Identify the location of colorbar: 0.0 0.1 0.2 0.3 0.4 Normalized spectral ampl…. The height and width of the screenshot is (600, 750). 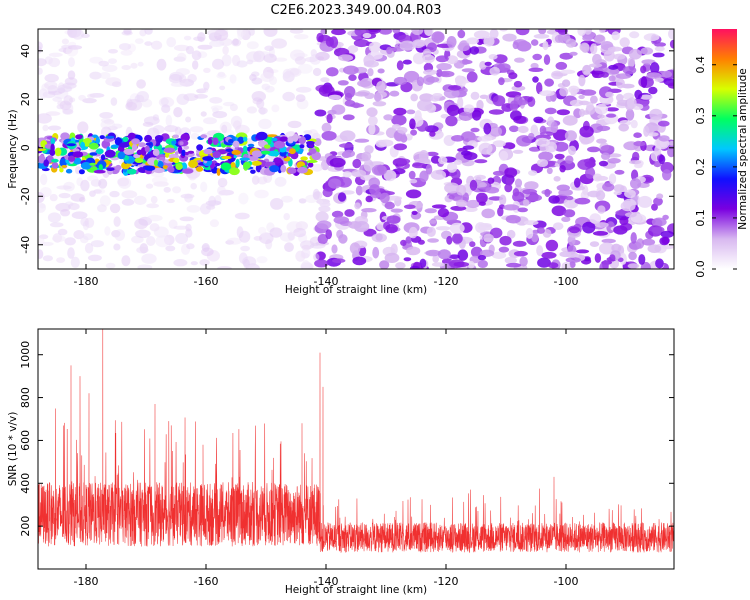
(721, 153).